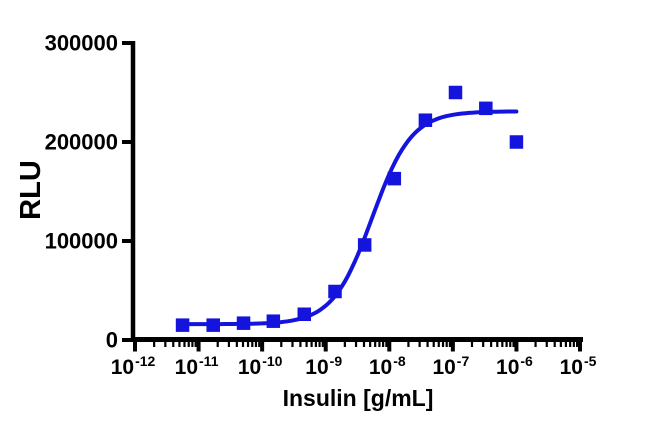 The image size is (650, 432). What do you see at coordinates (578, 366) in the screenshot?
I see `x-tick-label: 10⁻⁵` at bounding box center [578, 366].